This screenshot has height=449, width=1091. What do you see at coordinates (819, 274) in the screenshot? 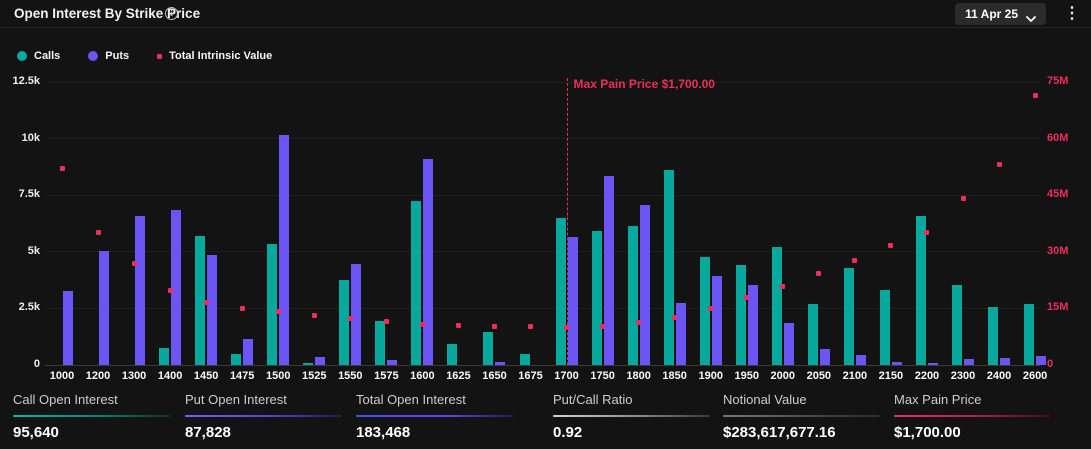
I see `intrinsic-value-dot-2050` at bounding box center [819, 274].